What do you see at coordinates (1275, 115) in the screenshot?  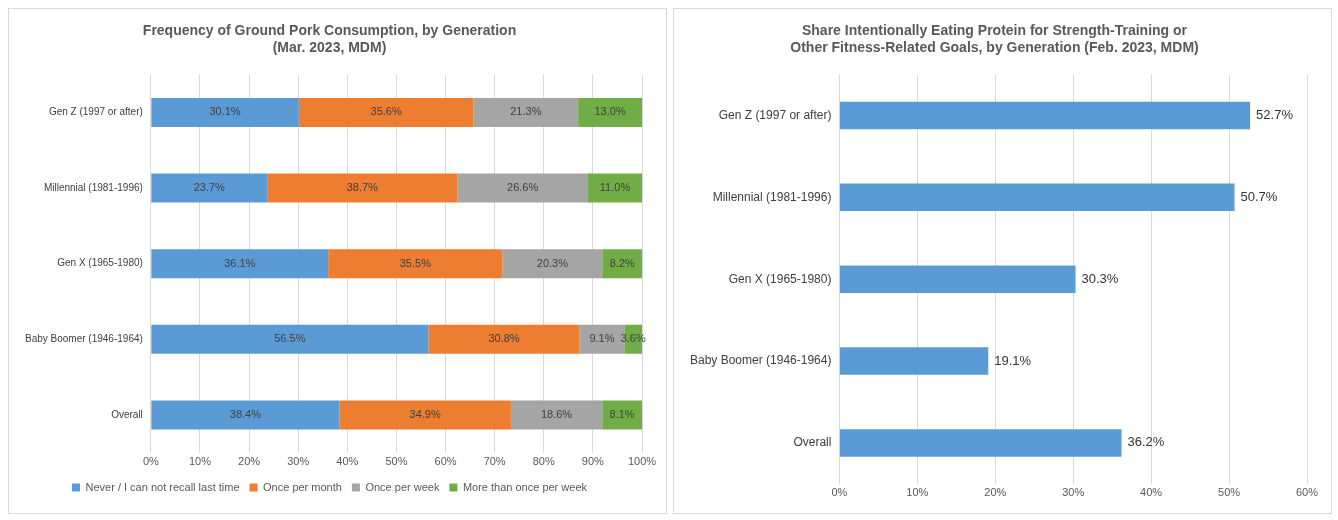 I see `data-label: 52.7%` at bounding box center [1275, 115].